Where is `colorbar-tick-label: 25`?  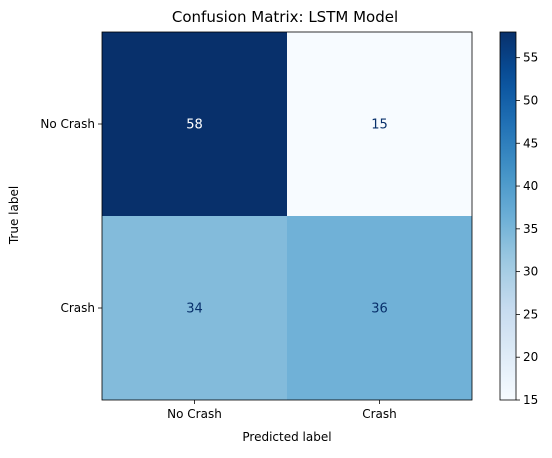 colorbar-tick-label: 25 is located at coordinates (530, 314).